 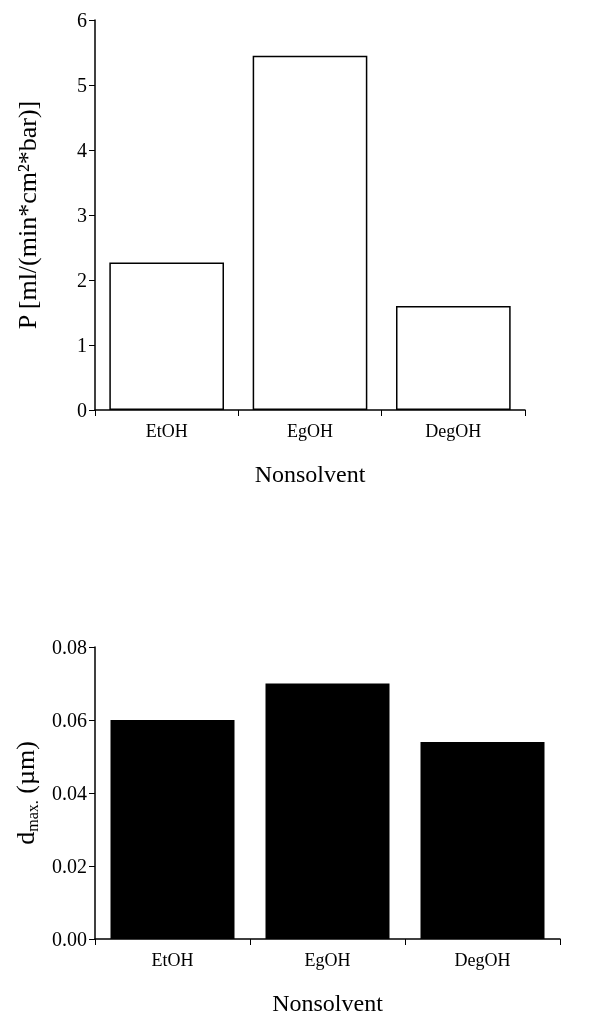 I want to click on y-tick-label: 0.00, so click(x=69, y=939).